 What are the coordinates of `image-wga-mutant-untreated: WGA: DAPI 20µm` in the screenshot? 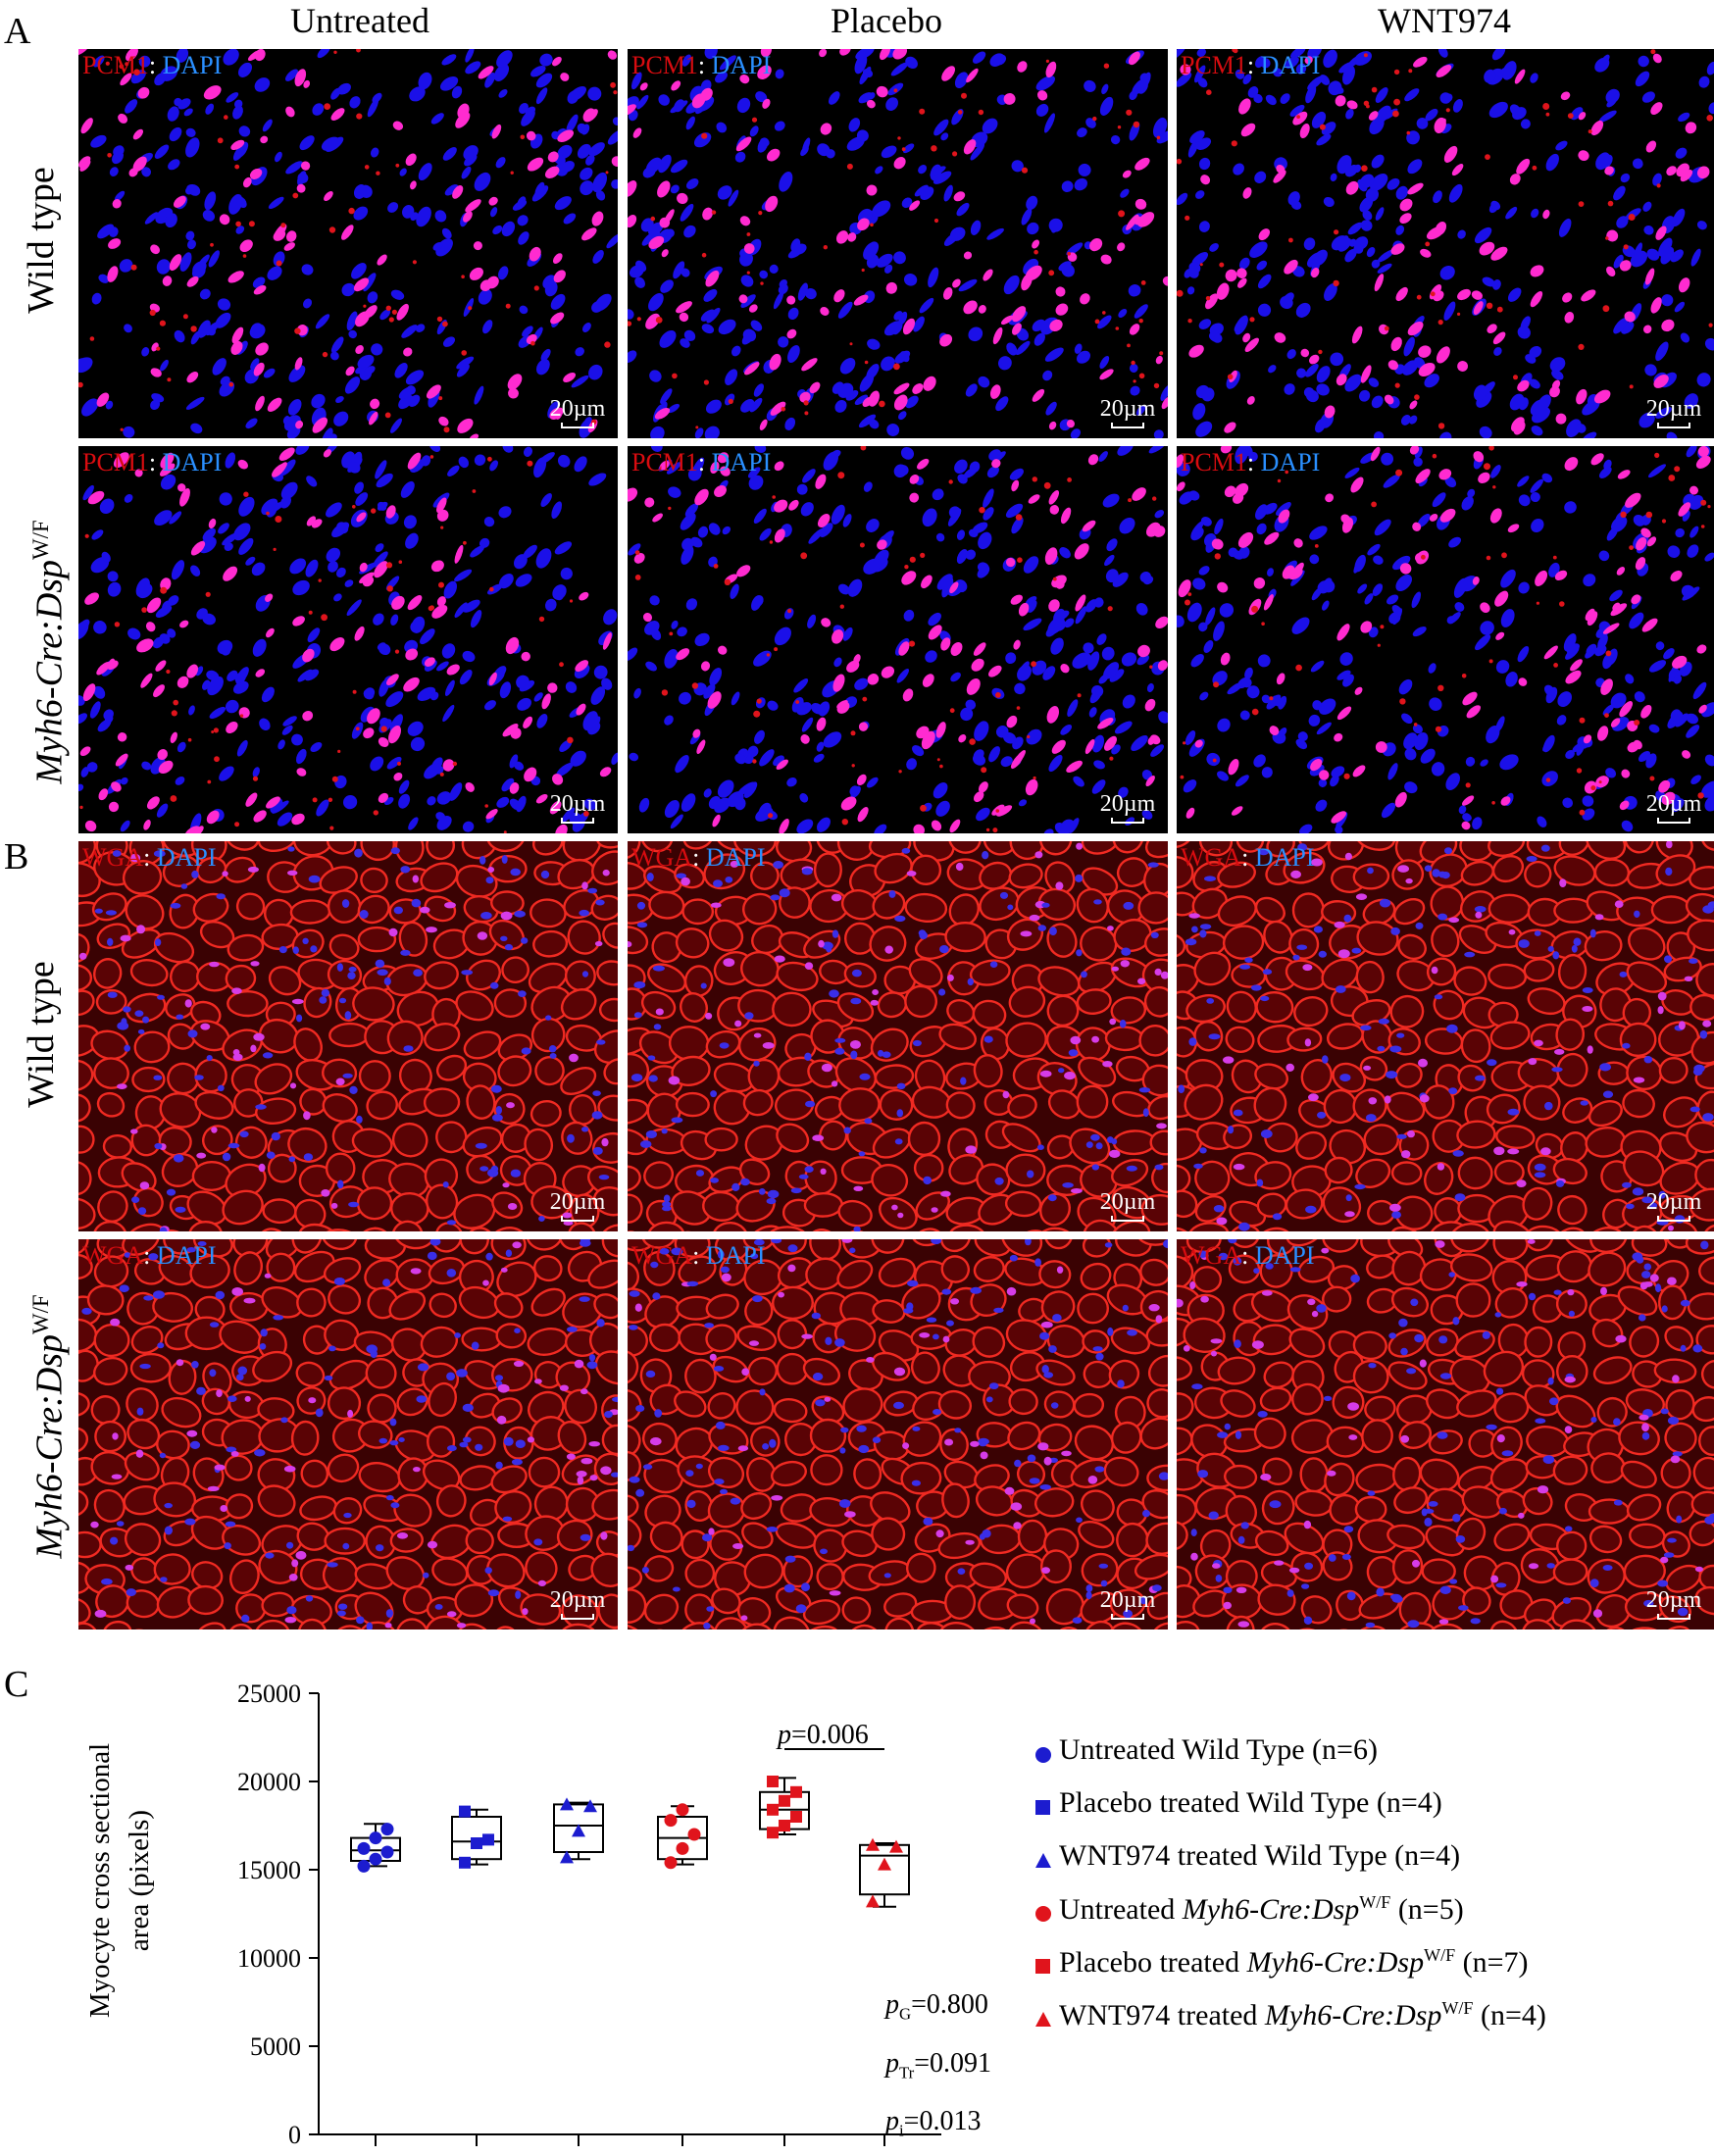 It's located at (348, 1434).